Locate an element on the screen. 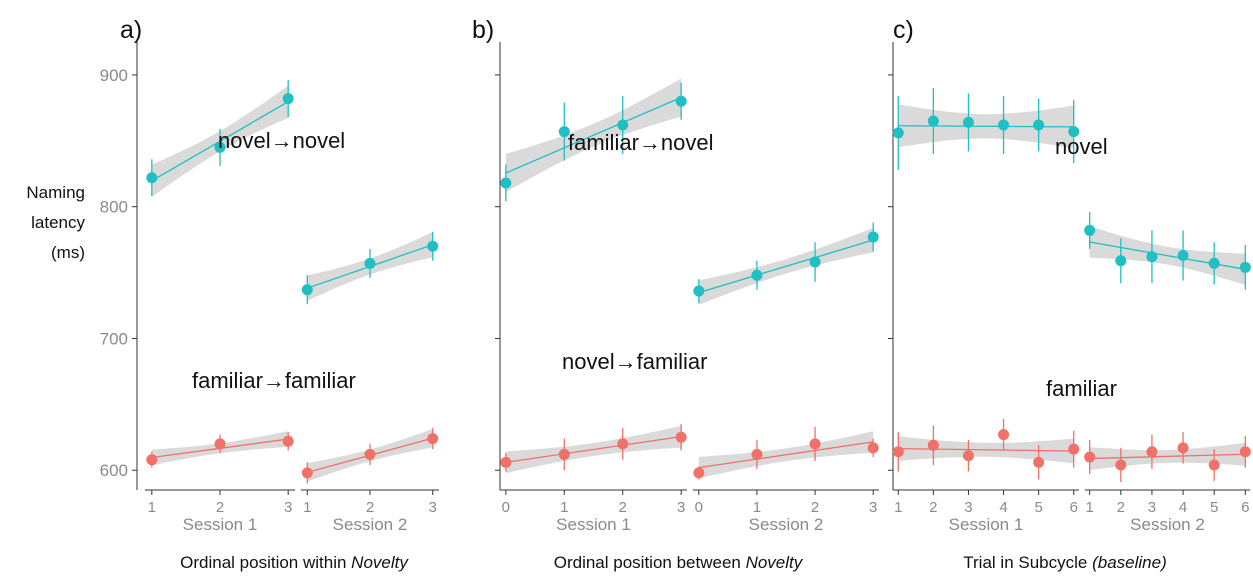 Image resolution: width=1253 pixels, height=582 pixels. y-tick-label: 900 is located at coordinates (114, 75).